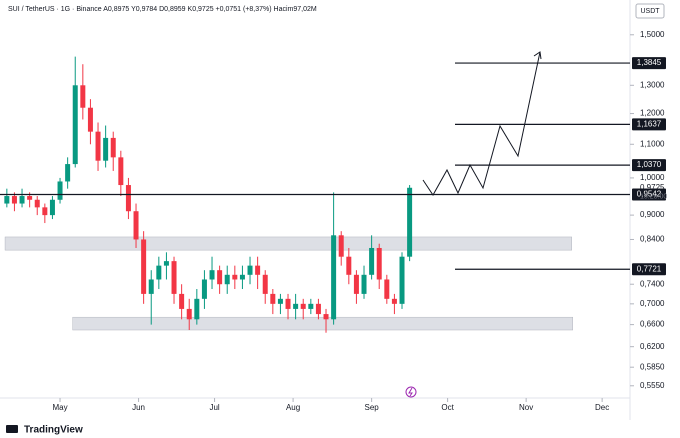 This screenshot has height=438, width=680. Describe the element at coordinates (652, 346) in the screenshot. I see `y-tick-label: 0,6200` at that location.